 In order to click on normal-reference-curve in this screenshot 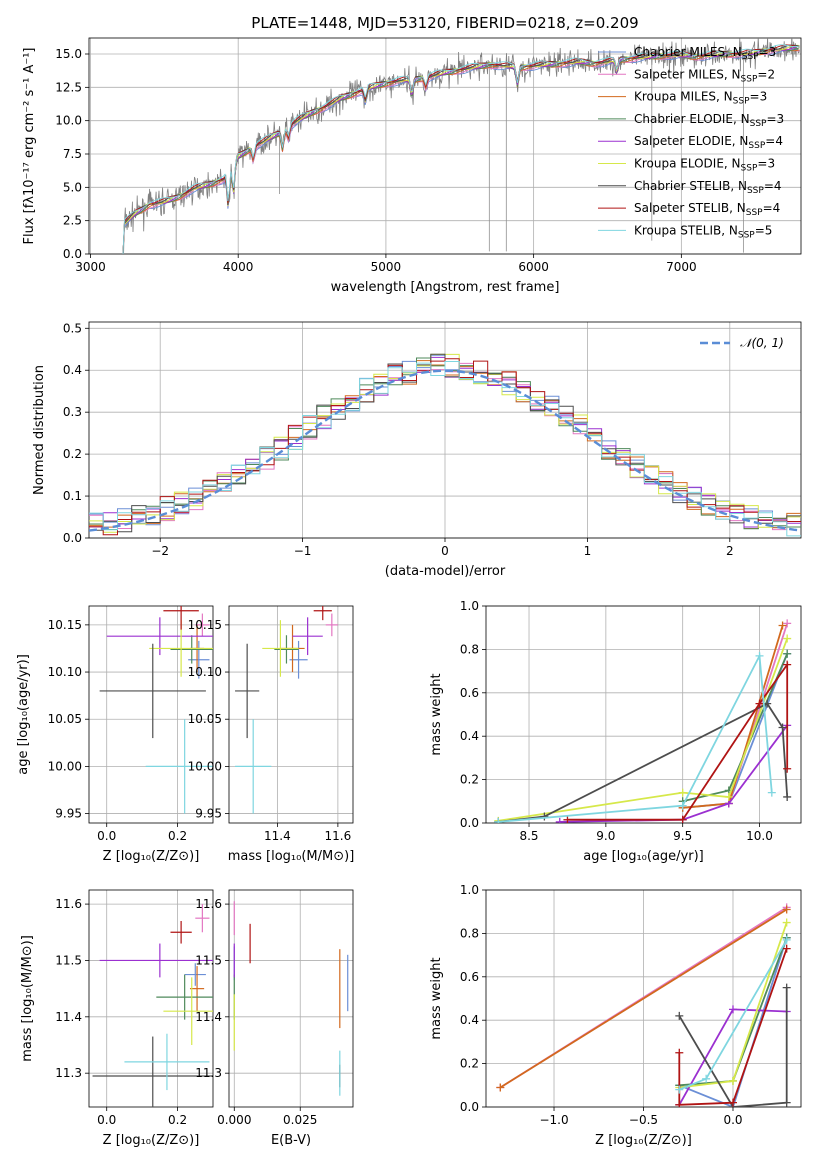, I will do `click(445, 450)`.